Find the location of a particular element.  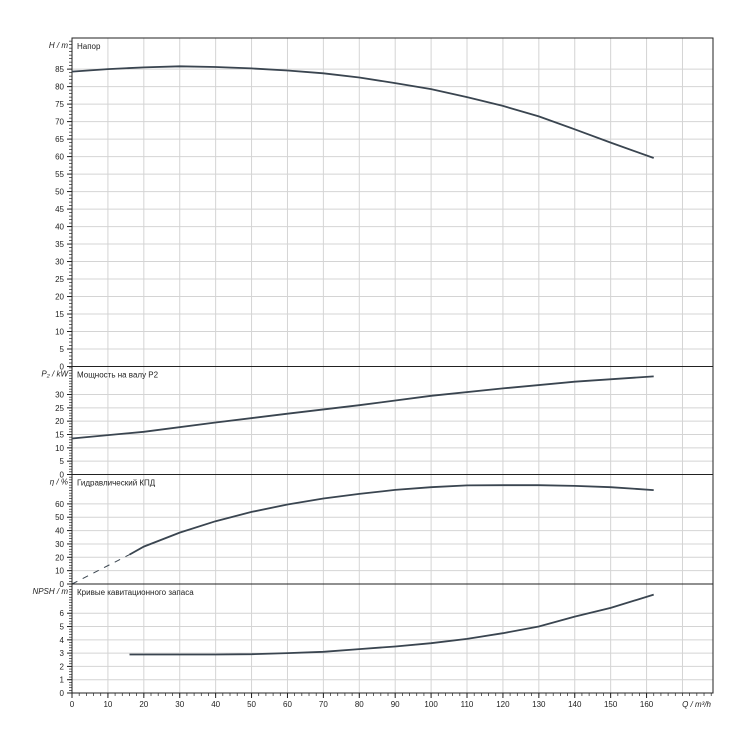

y-axis-label: P₂ / kW is located at coordinates (55, 374).